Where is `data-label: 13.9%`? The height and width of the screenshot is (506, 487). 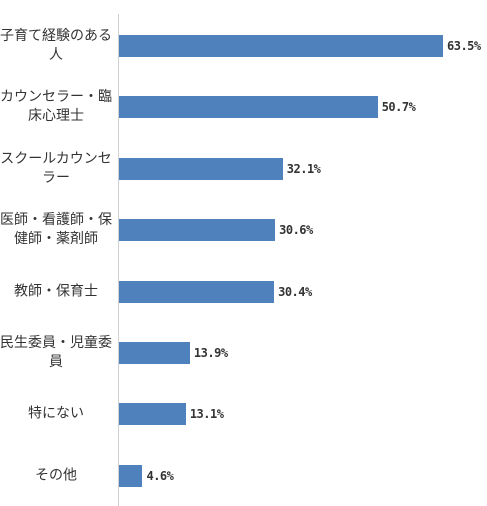
data-label: 13.9% is located at coordinates (210, 353).